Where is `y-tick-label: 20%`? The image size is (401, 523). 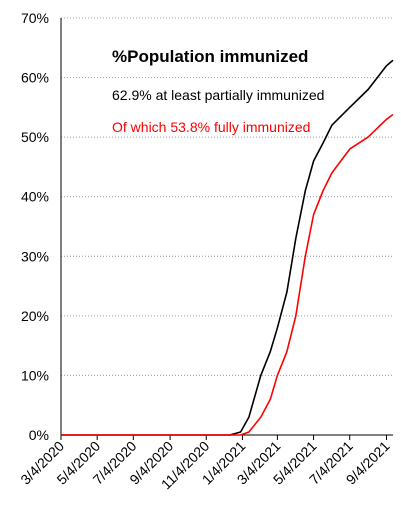
y-tick-label: 20% is located at coordinates (35, 316).